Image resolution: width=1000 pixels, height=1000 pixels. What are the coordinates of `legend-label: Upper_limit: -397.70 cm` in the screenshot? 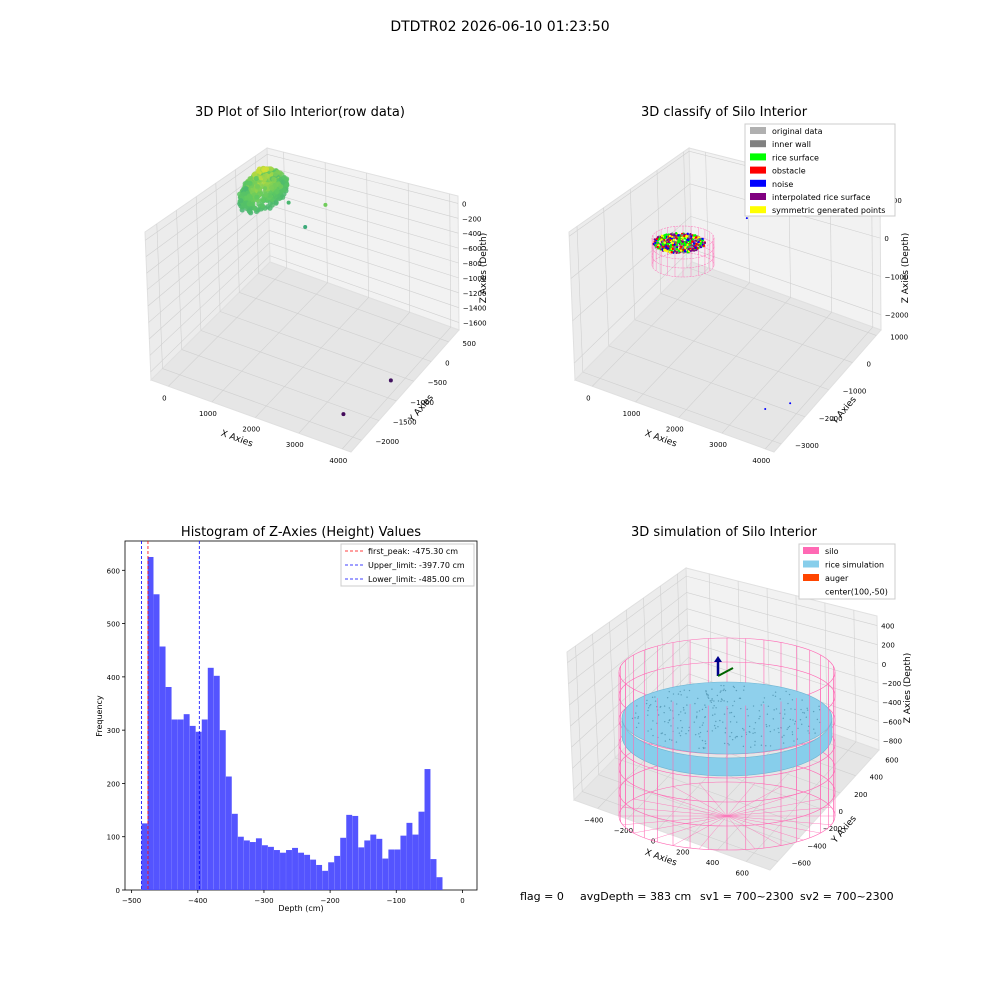 It's located at (416, 565).